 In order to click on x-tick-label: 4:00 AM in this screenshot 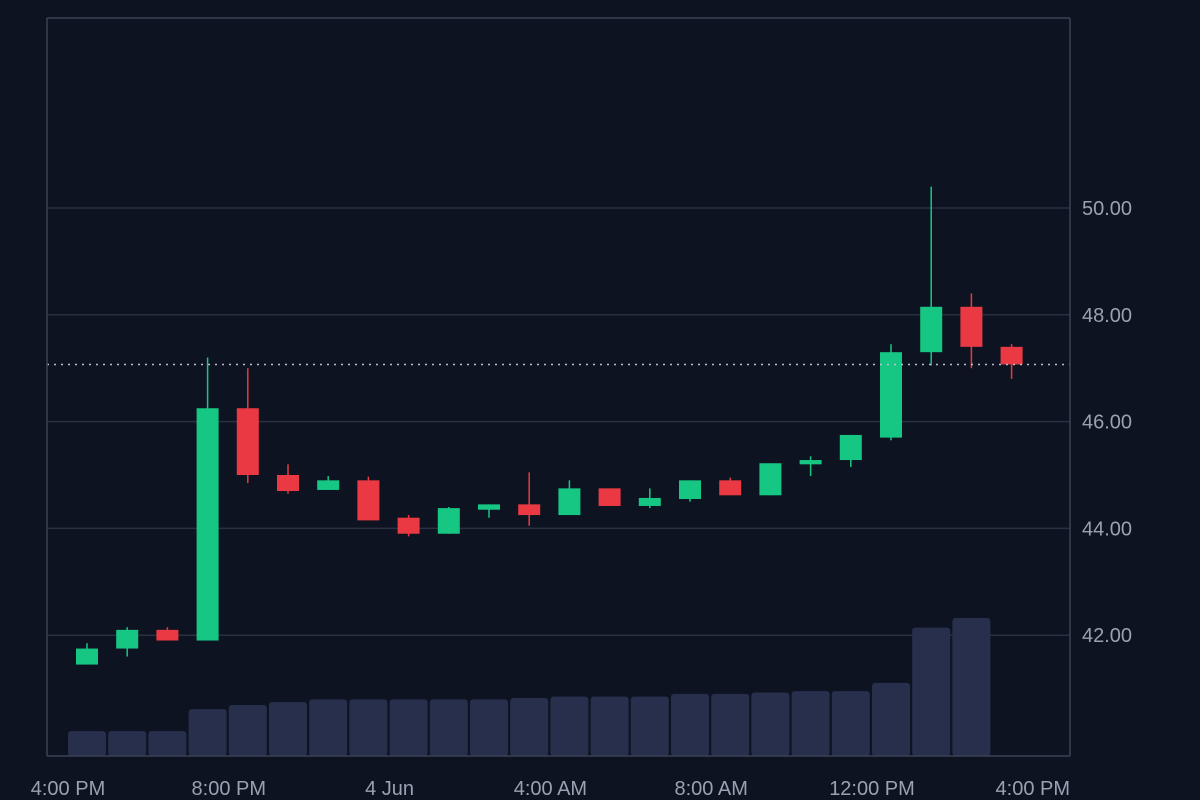, I will do `click(550, 789)`.